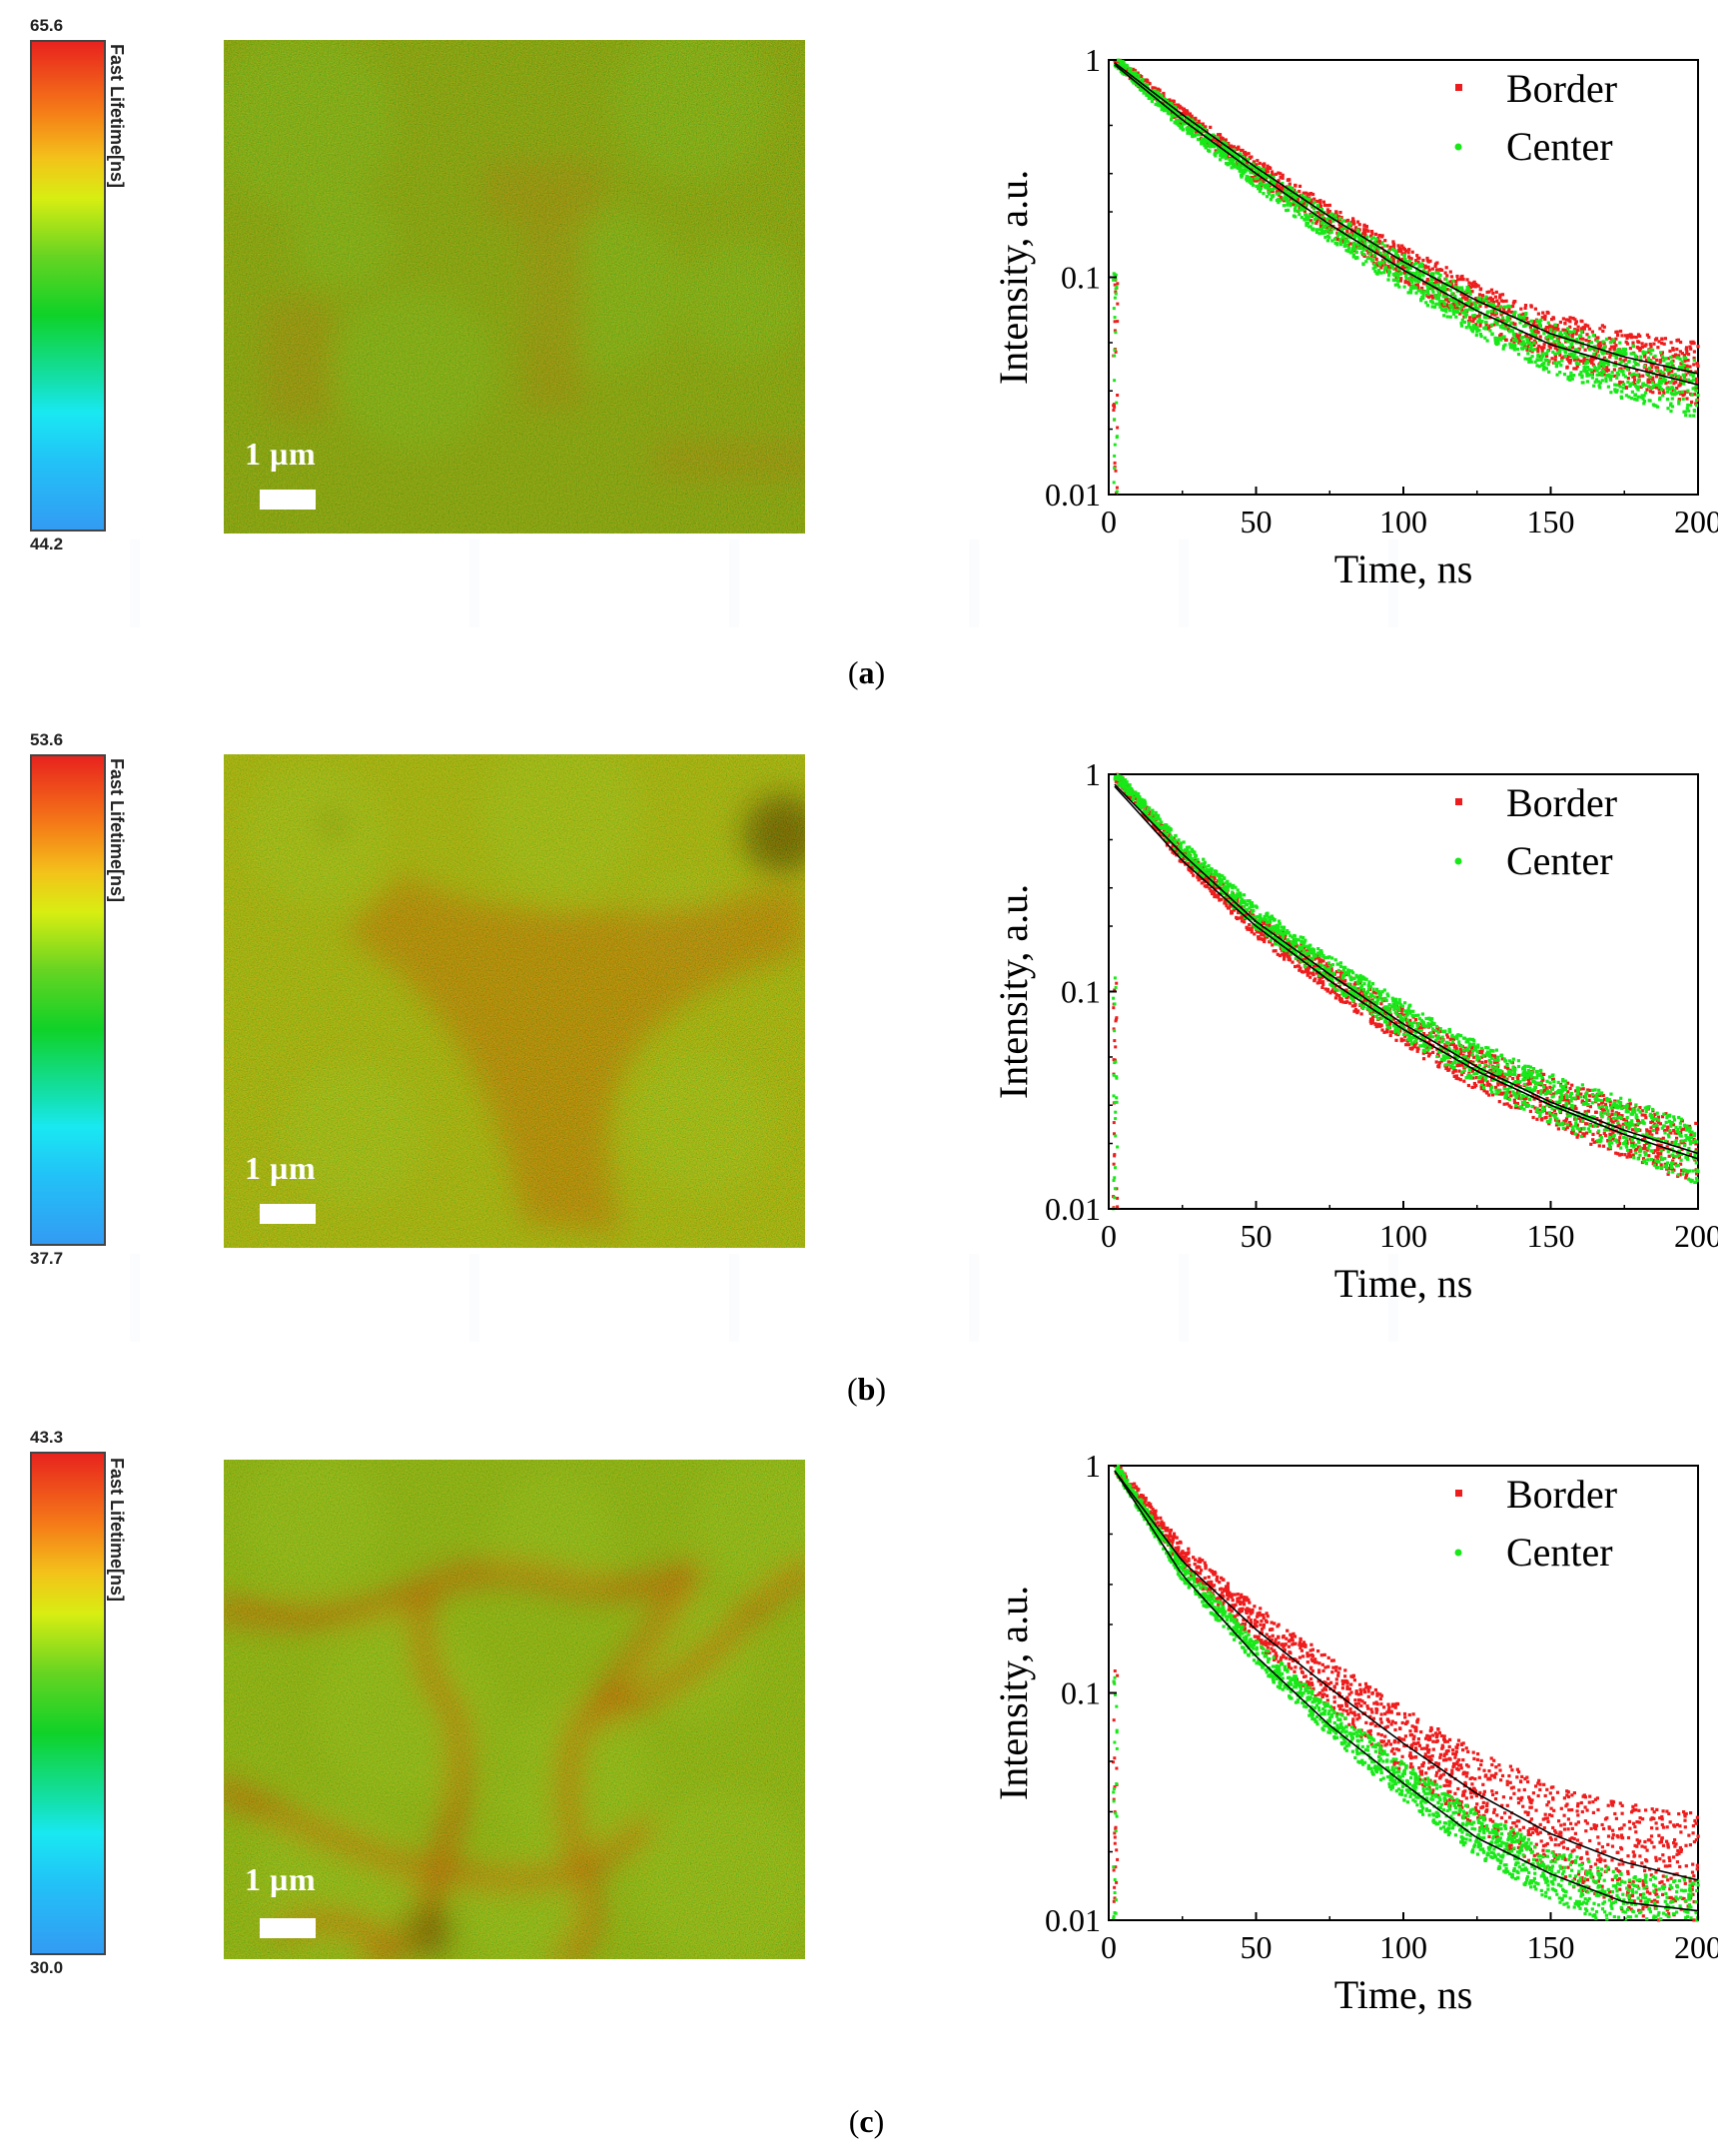  I want to click on faint-artifact, so click(794, 1298).